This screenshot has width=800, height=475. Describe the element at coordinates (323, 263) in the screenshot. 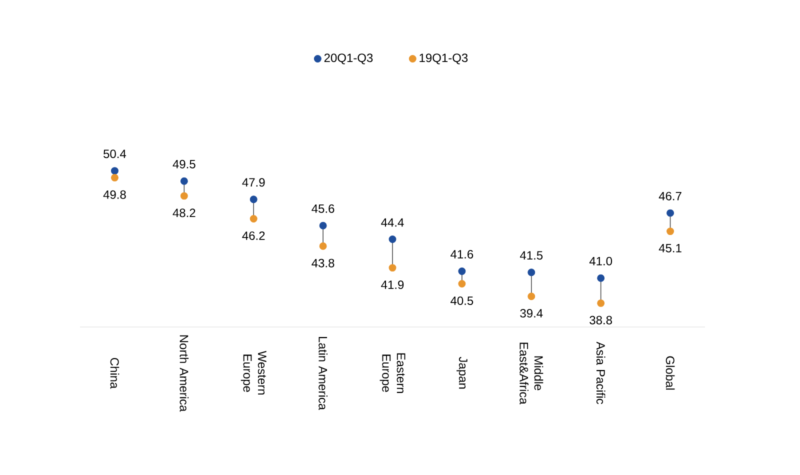

I see `data-label: 43.8` at that location.